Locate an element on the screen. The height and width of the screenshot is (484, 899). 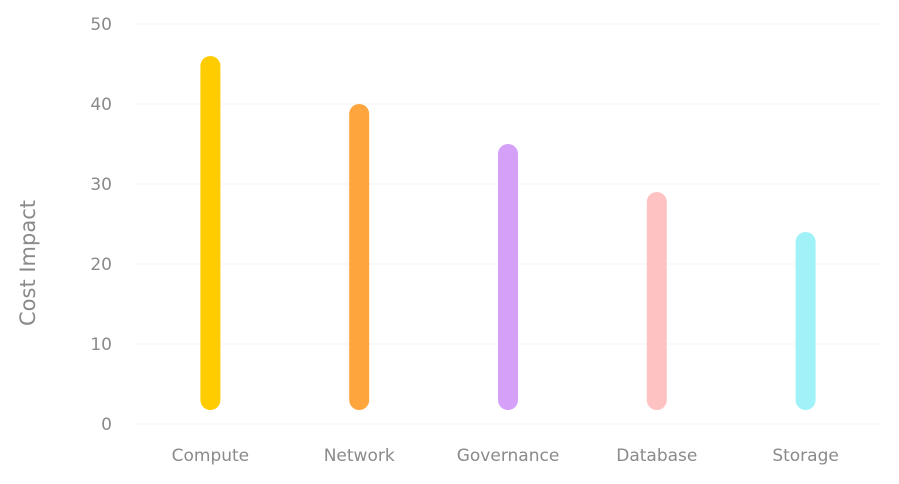
bar-governance is located at coordinates (508, 277).